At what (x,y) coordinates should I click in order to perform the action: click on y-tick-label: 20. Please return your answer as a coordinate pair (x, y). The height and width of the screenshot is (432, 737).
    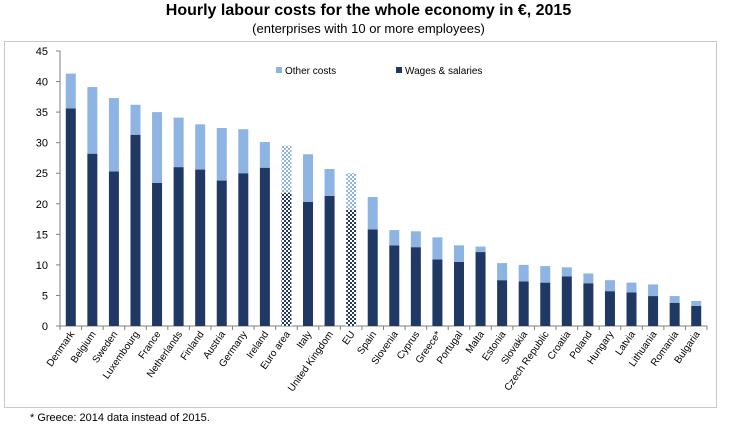
    Looking at the image, I should click on (42, 205).